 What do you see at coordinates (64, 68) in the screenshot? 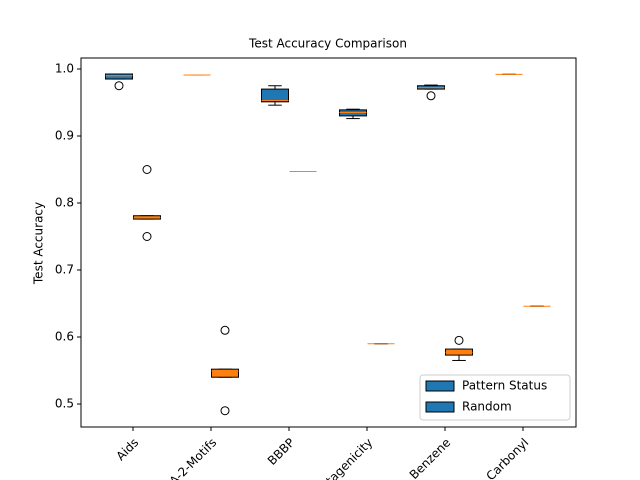
I see `y-tick-label: 1.0` at bounding box center [64, 68].